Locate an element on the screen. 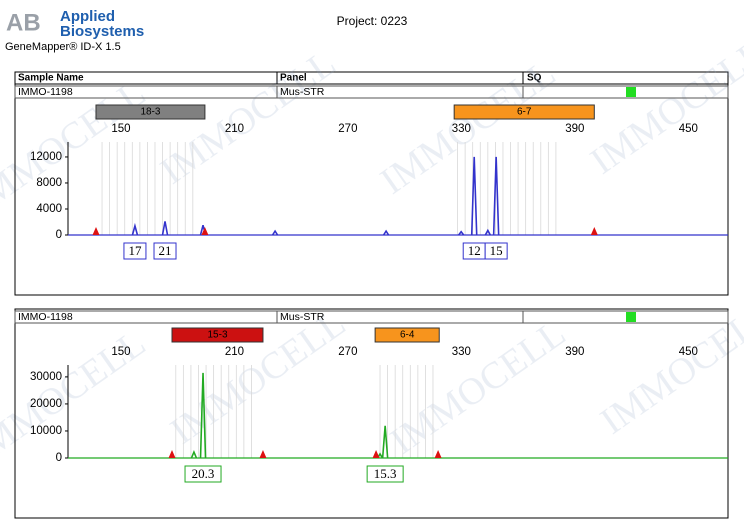 Image resolution: width=744 pixels, height=524 pixels. marker-name: 18-3 is located at coordinates (150, 112).